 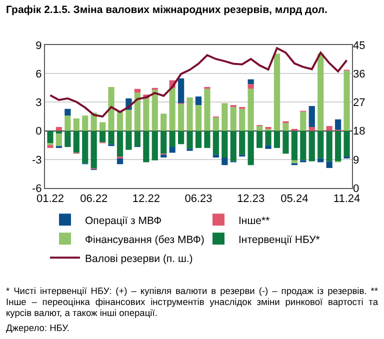 I want to click on y-tick-label: -6, so click(x=37, y=188).